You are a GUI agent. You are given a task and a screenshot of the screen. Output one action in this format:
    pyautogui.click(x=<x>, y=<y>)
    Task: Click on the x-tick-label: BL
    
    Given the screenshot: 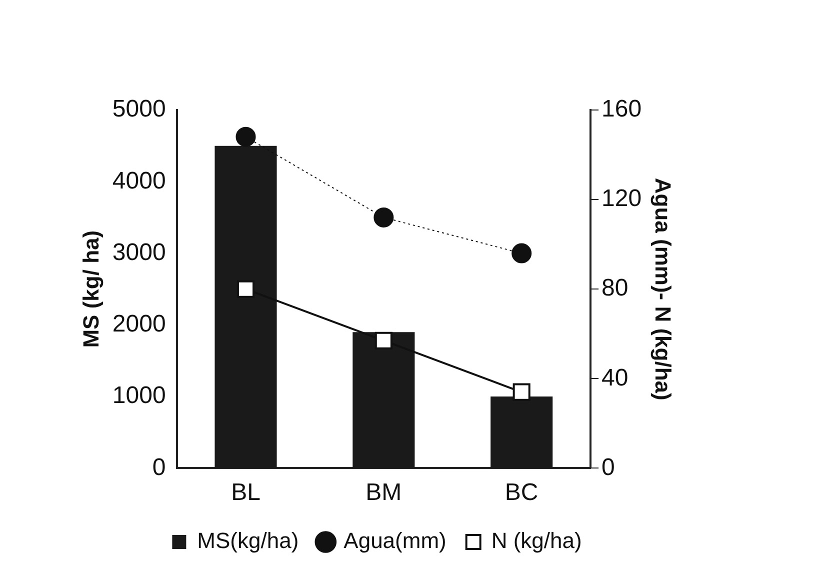 What is the action you would take?
    pyautogui.click(x=245, y=492)
    